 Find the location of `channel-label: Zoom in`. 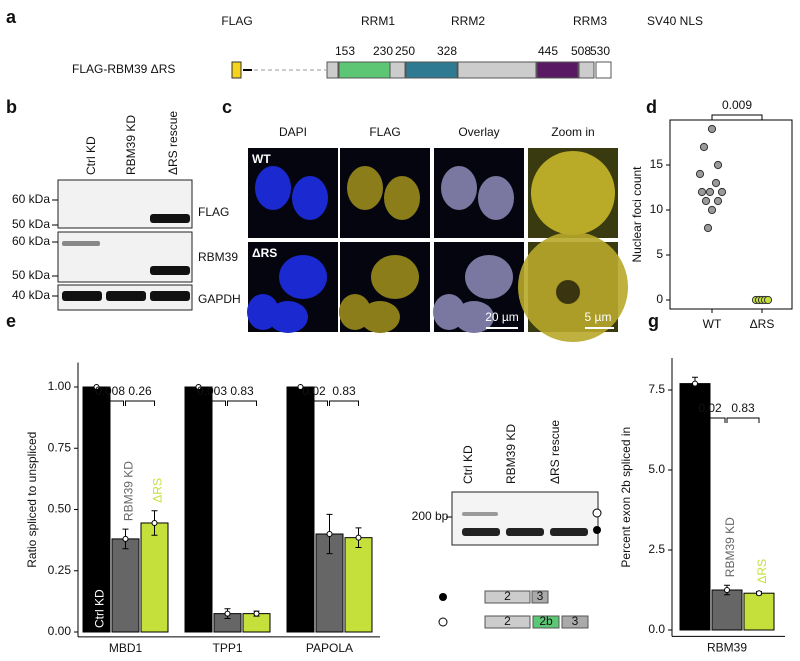

channel-label: Zoom in is located at coordinates (572, 132).